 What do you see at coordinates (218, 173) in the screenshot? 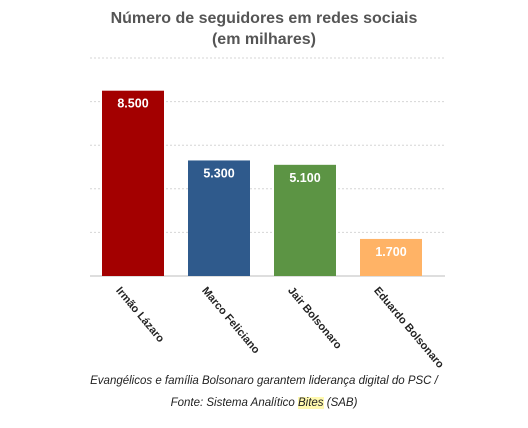
I see `bar-value-label: 5.300` at bounding box center [218, 173].